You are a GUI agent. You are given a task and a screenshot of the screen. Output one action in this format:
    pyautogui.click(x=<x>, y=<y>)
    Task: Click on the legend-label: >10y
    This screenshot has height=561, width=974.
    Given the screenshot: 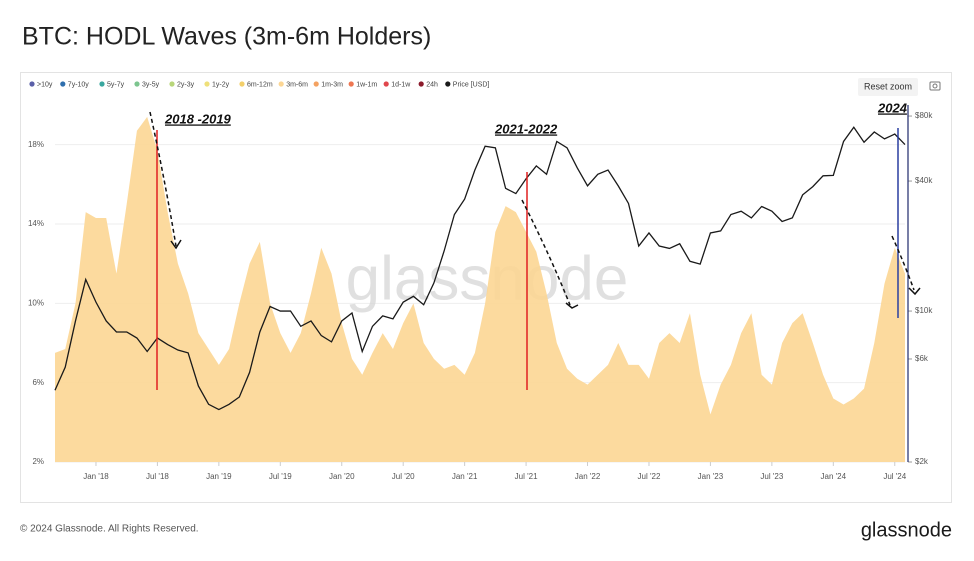 What is the action you would take?
    pyautogui.click(x=45, y=84)
    